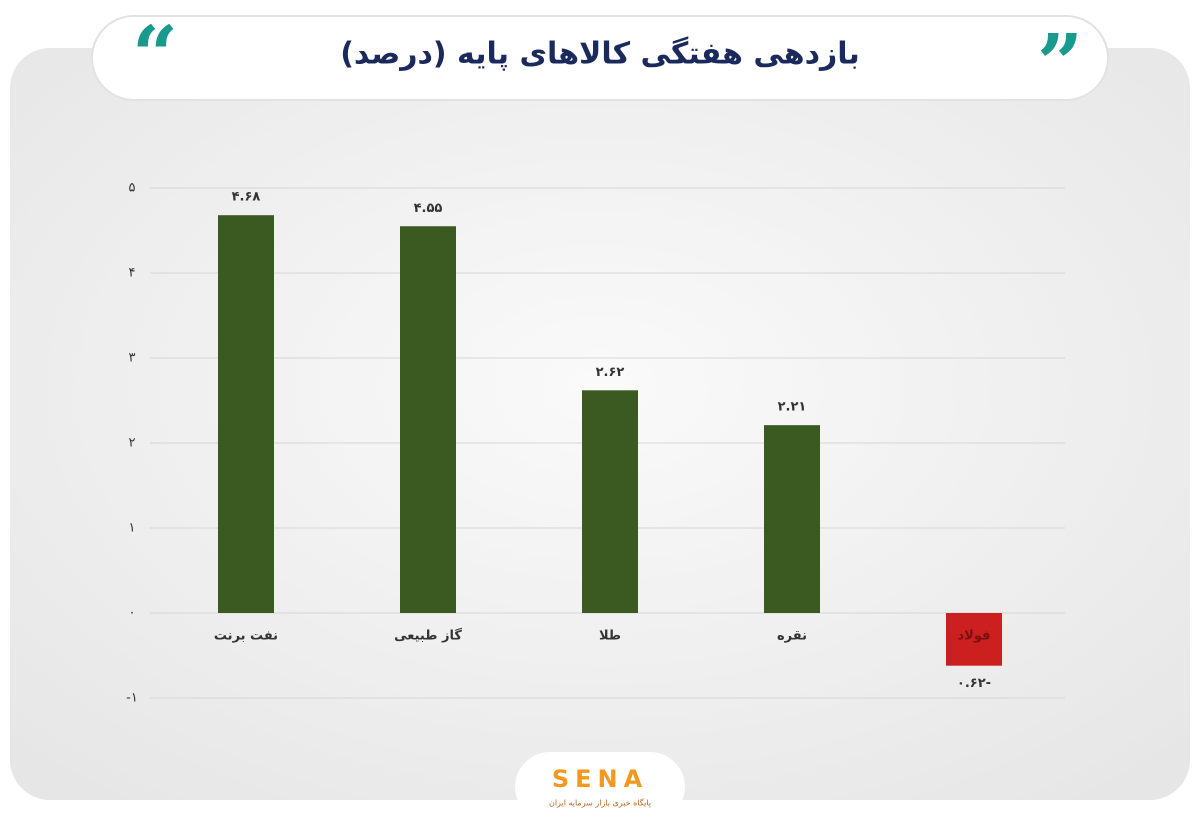  I want to click on quote-icon: “, so click(155, 55).